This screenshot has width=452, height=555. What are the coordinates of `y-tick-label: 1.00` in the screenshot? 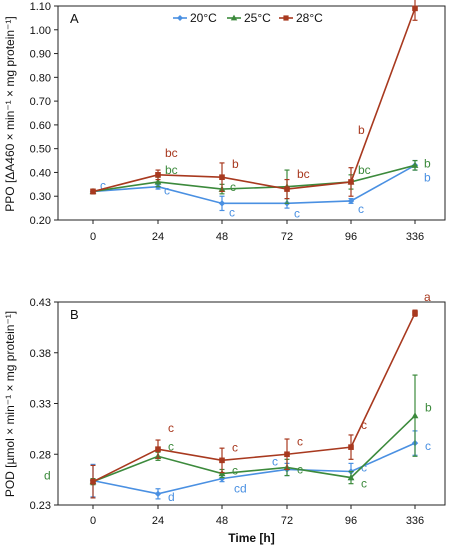 It's located at (40, 31).